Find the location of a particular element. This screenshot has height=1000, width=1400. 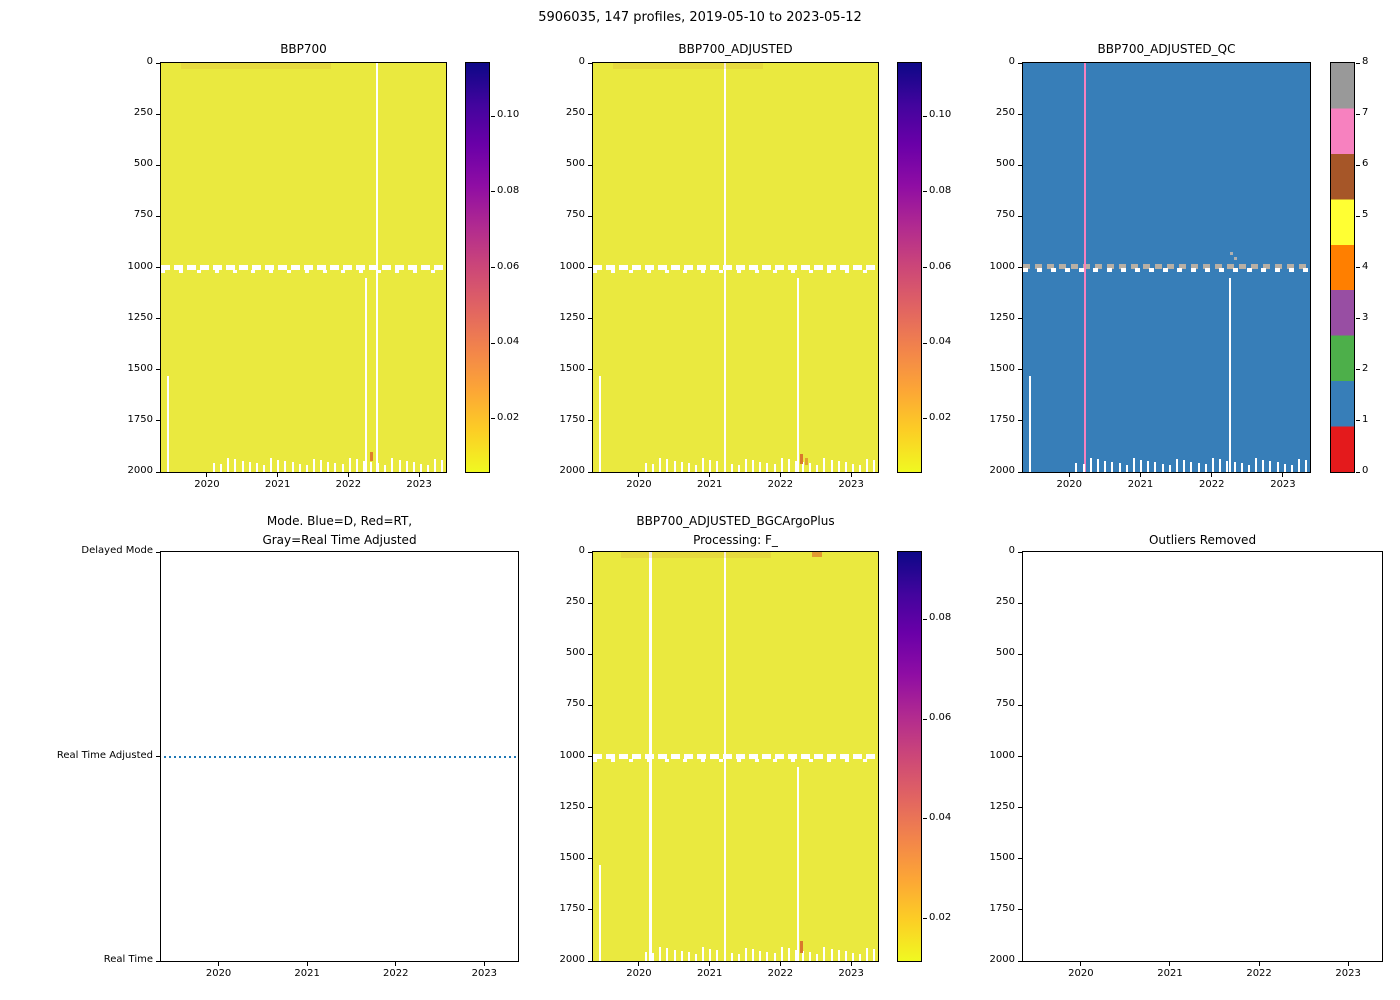

plot-title-outliers-removed: Outliers Removed is located at coordinates (1202, 540).